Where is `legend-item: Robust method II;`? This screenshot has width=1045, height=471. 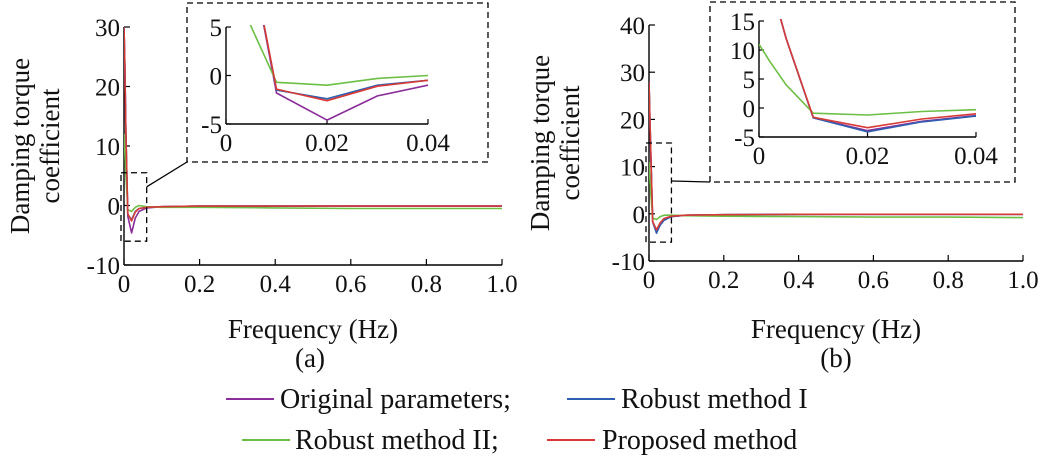
legend-item: Robust method II; is located at coordinates (370, 440).